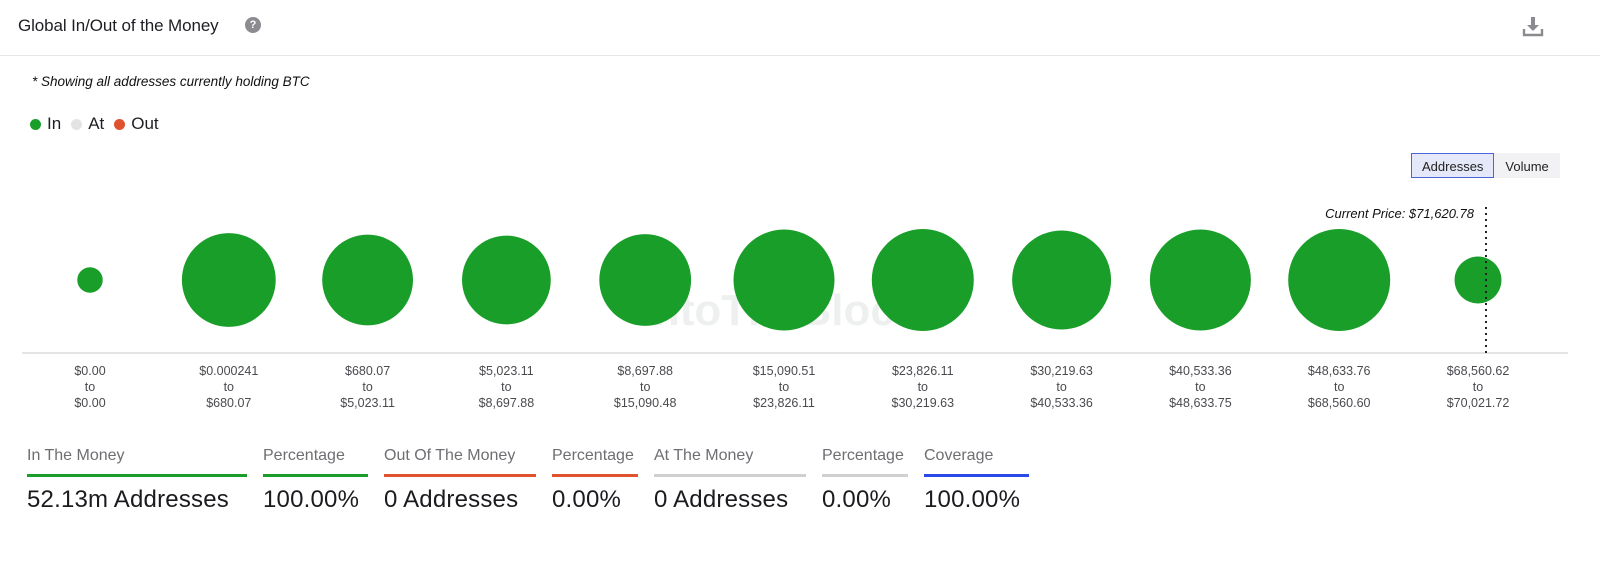 The image size is (1600, 563). What do you see at coordinates (315, 480) in the screenshot?
I see `stat-percentage-in: Percentage 100.00%` at bounding box center [315, 480].